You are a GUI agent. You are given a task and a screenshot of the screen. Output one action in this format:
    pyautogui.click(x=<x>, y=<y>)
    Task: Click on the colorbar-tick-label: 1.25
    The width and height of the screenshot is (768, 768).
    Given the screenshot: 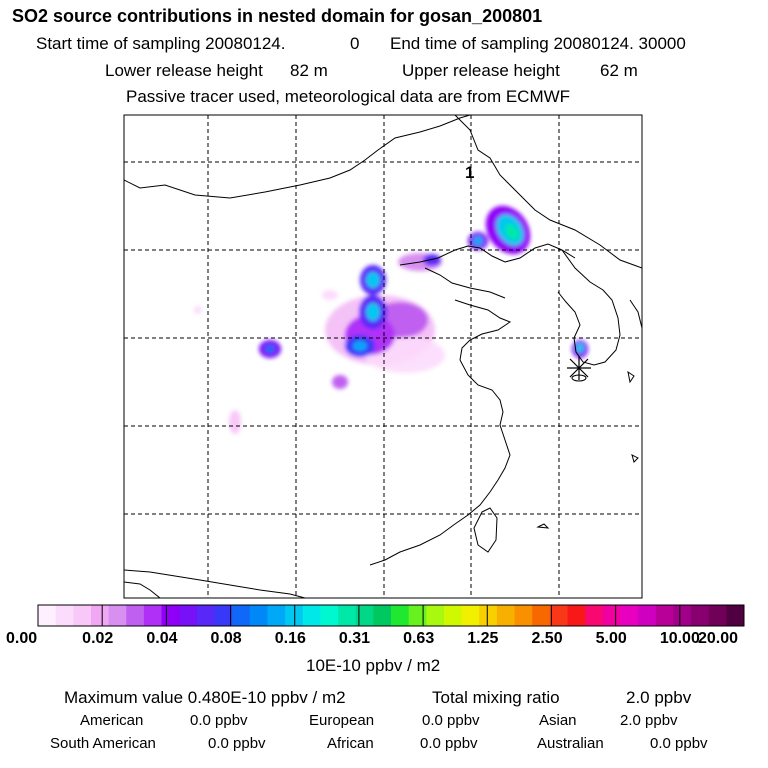 What is the action you would take?
    pyautogui.click(x=483, y=638)
    